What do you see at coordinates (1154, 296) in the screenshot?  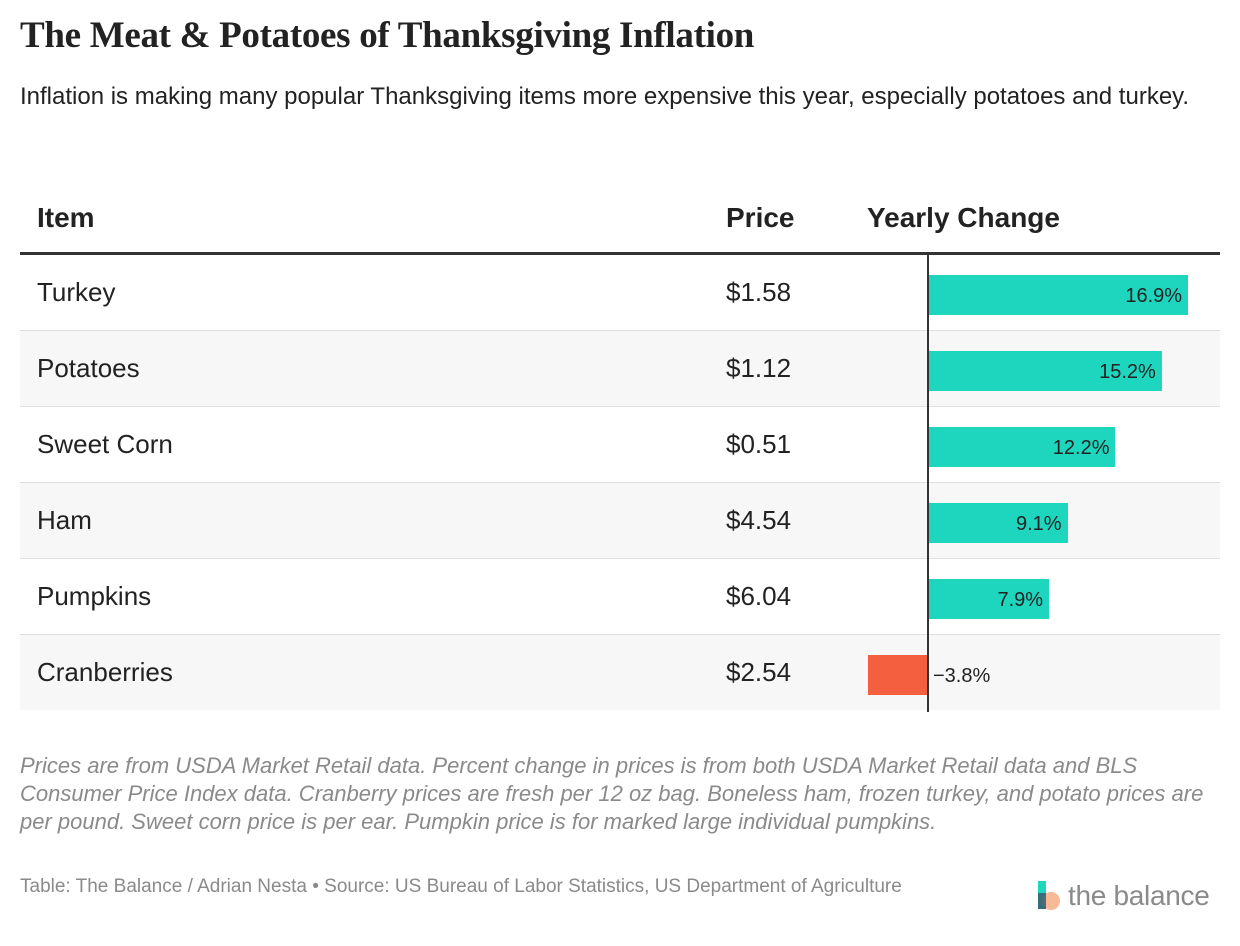 I see `change-label: 16.9%` at bounding box center [1154, 296].